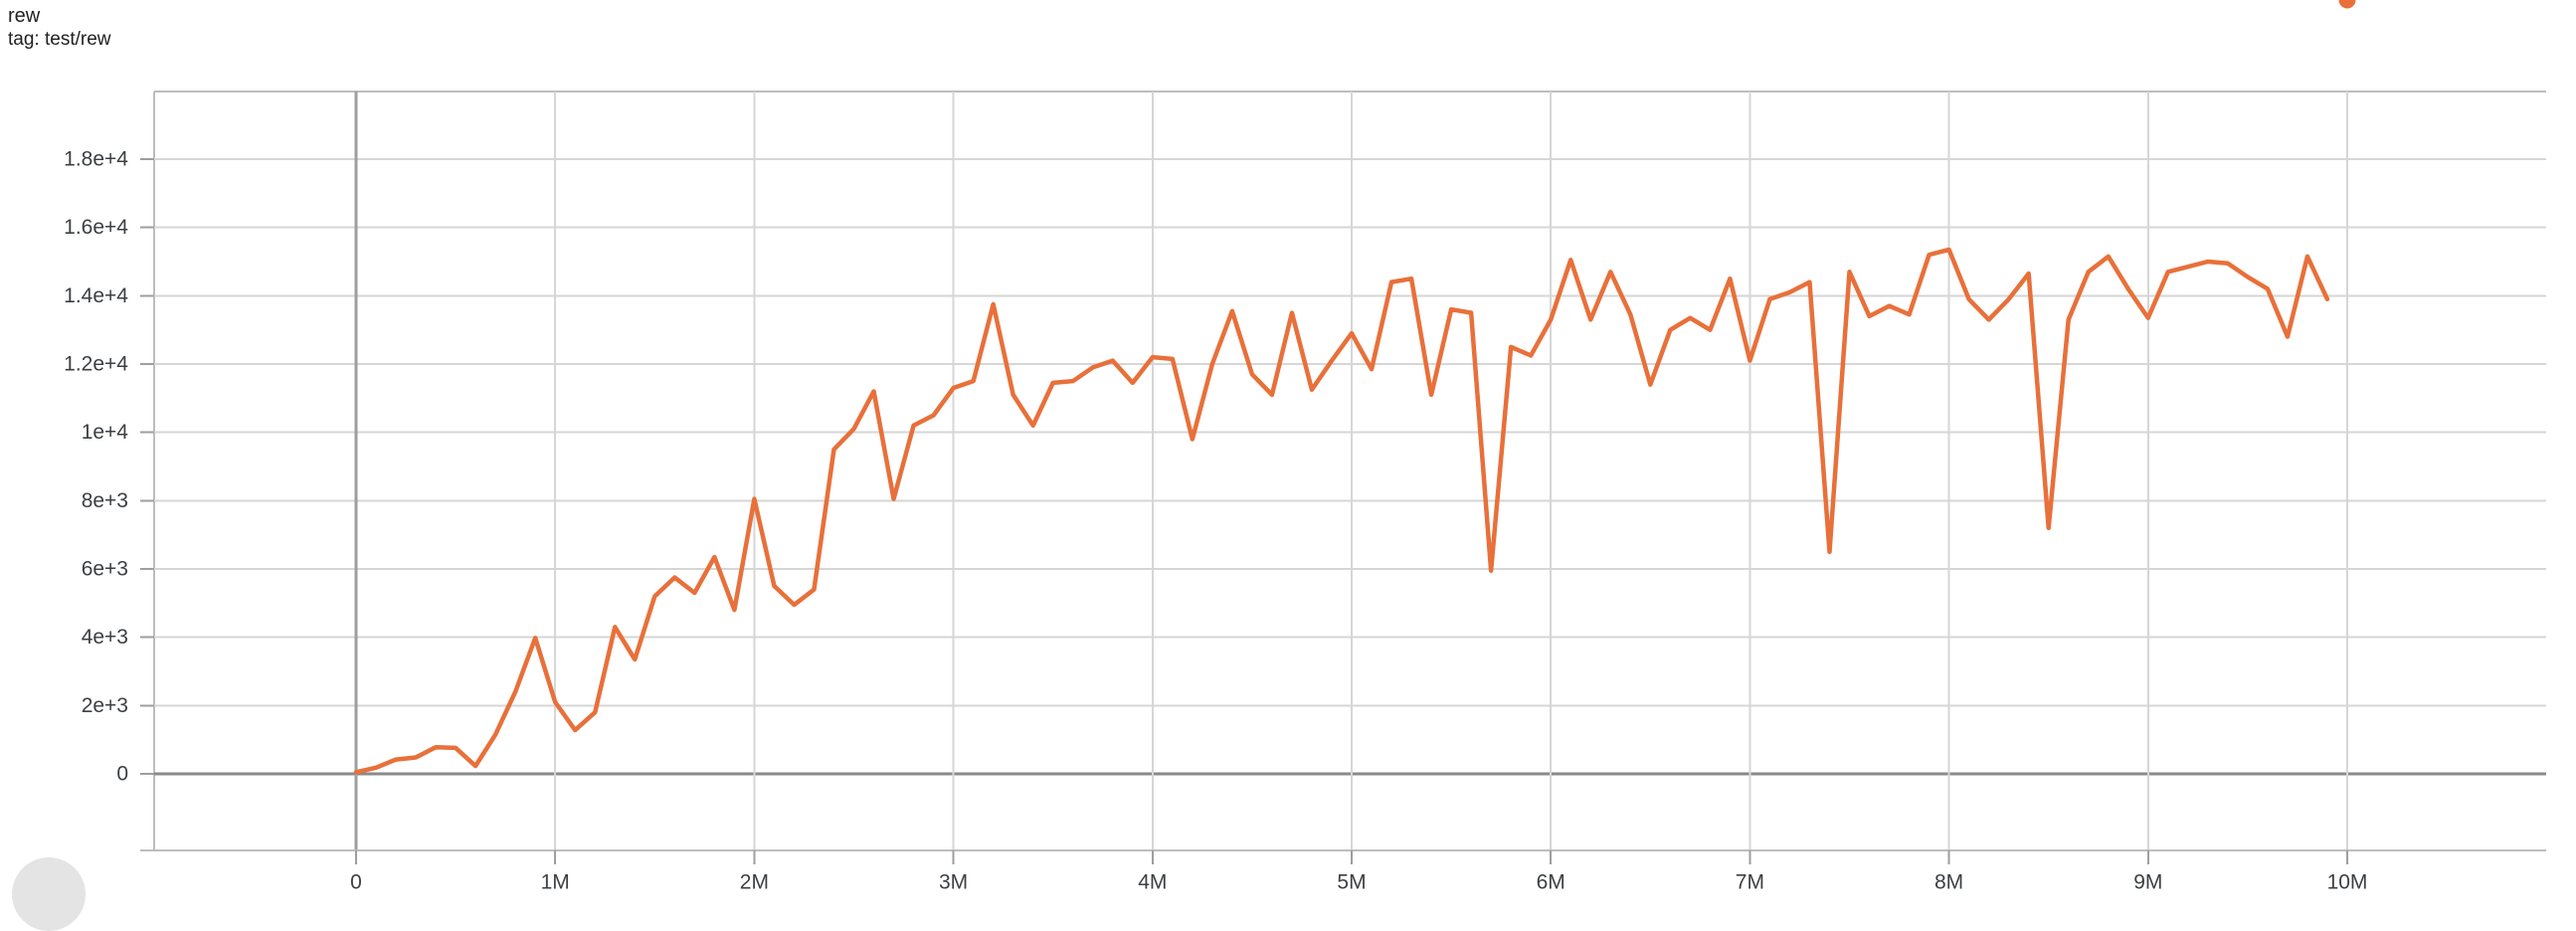 The width and height of the screenshot is (2576, 931). Describe the element at coordinates (105, 637) in the screenshot. I see `y-axis-tick-label: 4e+3` at that location.